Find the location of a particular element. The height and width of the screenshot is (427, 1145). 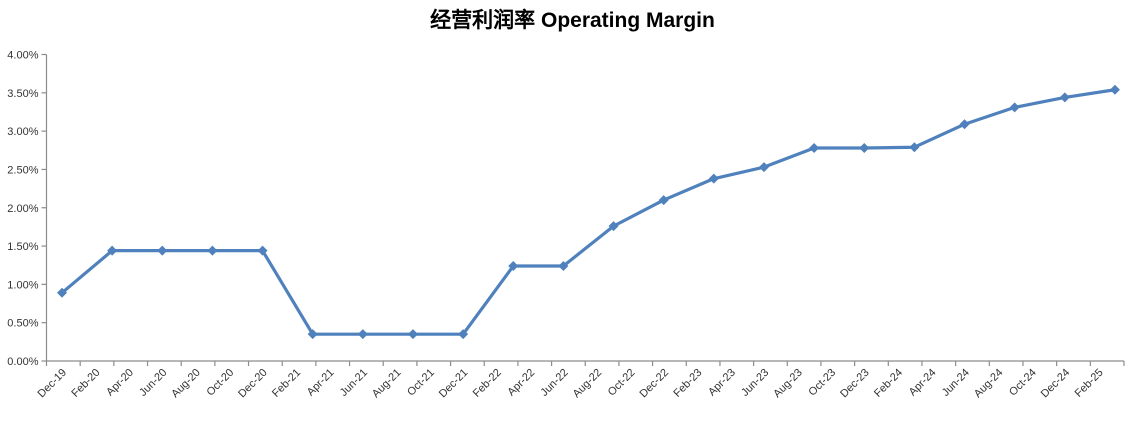

y-tick-label: 0.50% is located at coordinates (22, 324).